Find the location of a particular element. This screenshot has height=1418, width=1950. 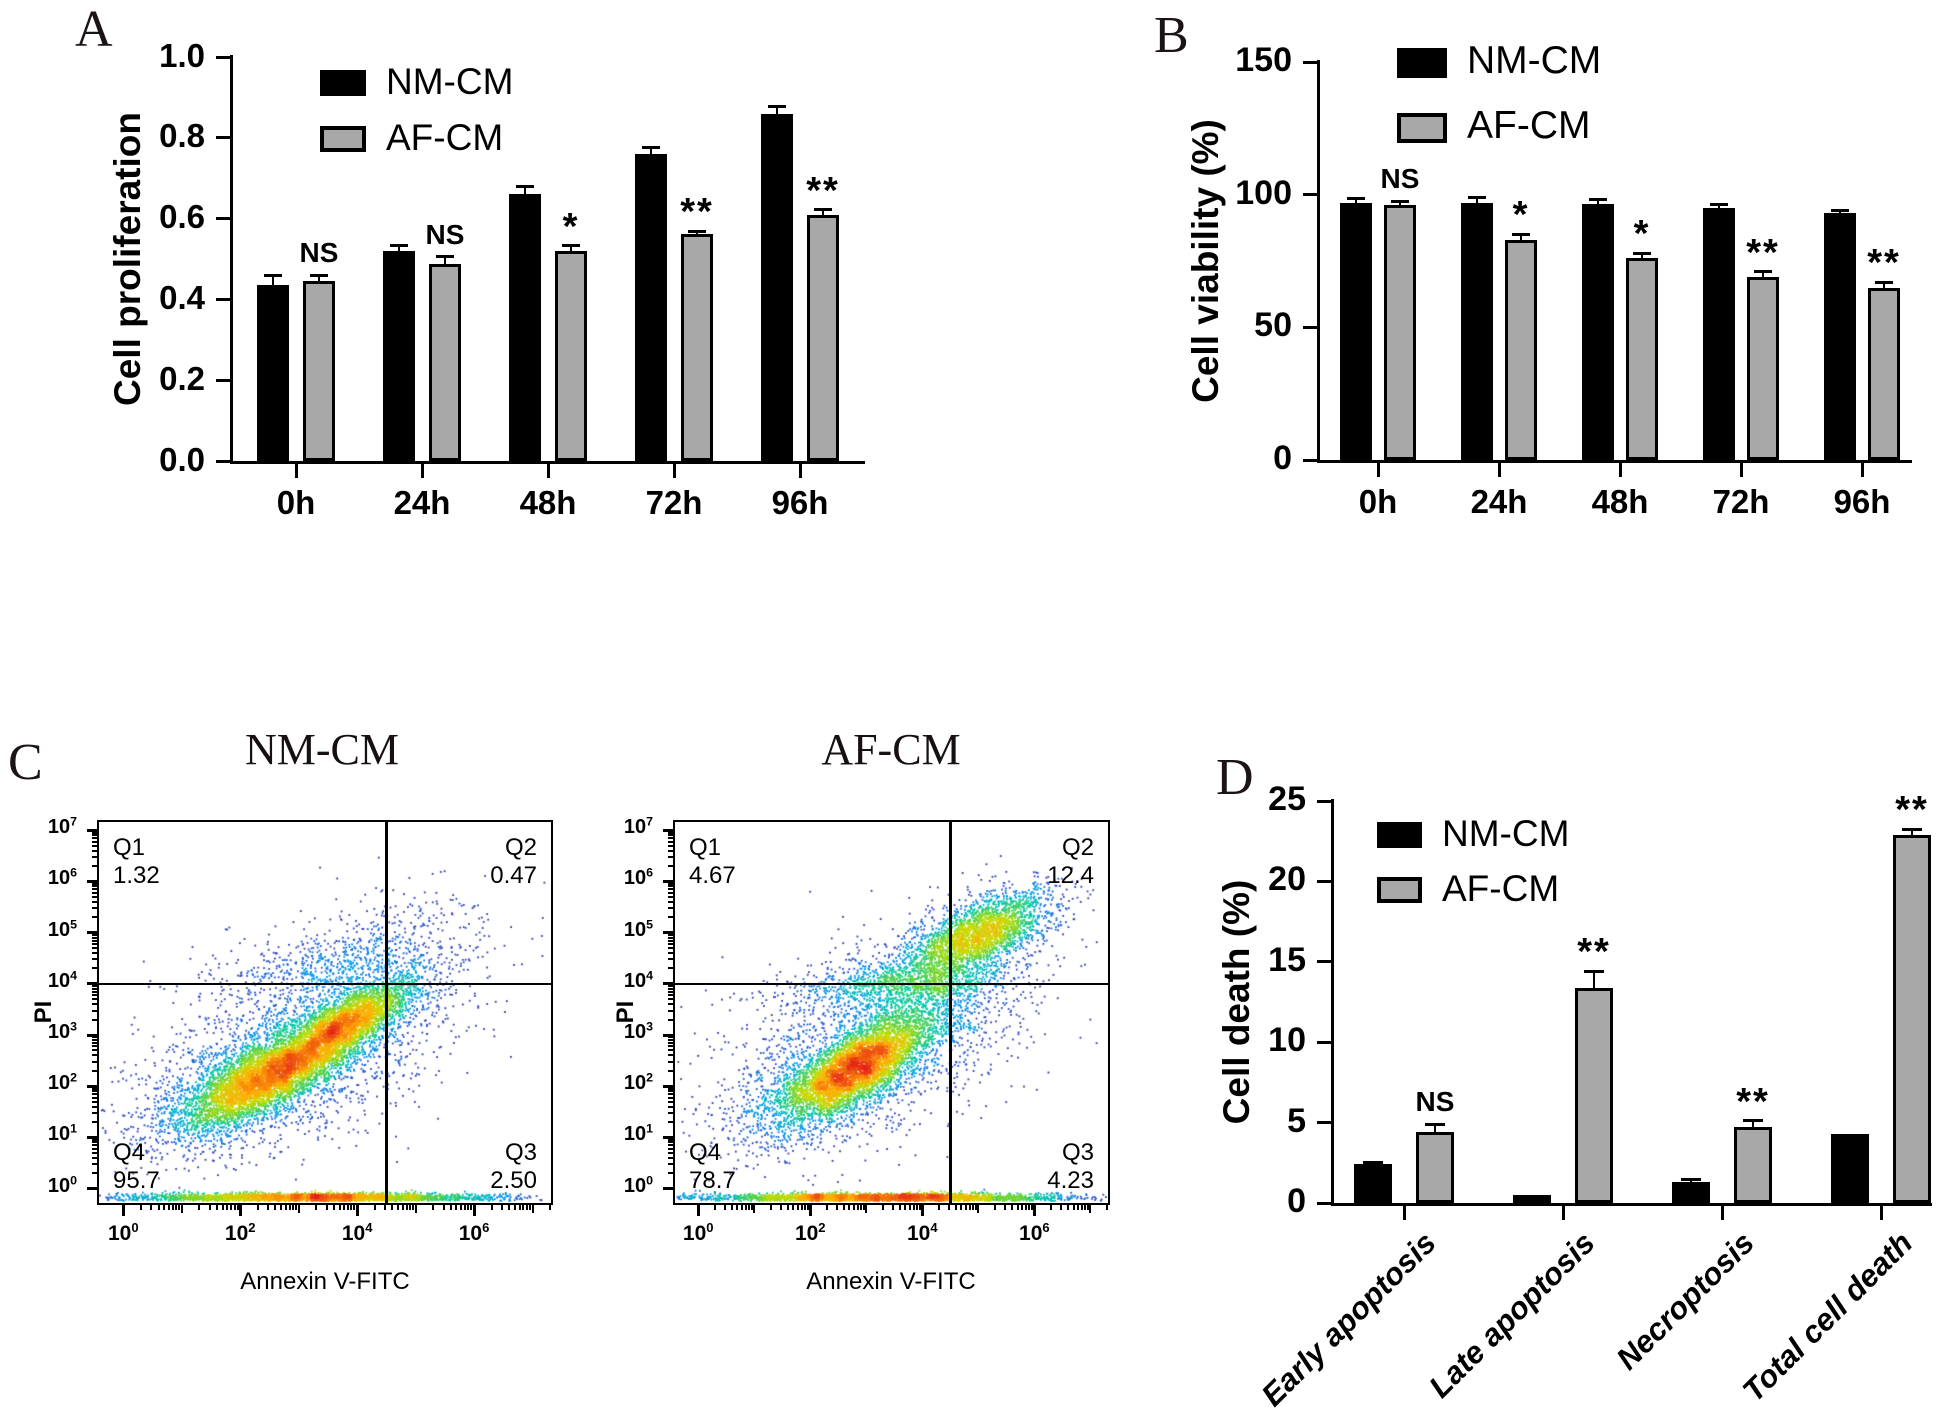

y-tick-label: 104 is located at coordinates (51, 981).